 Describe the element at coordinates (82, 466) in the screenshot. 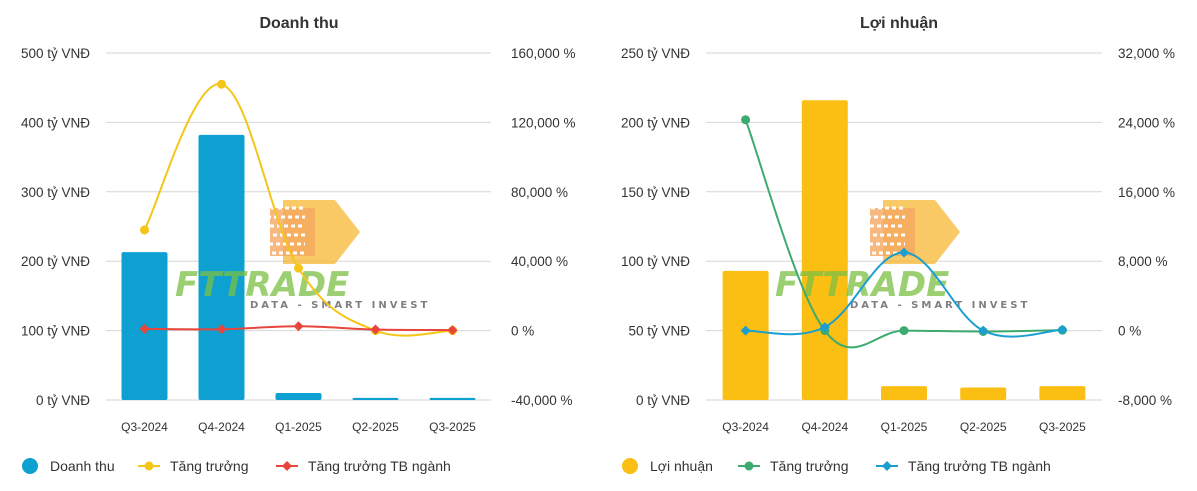

I see `legend-label: Doanh thu` at that location.